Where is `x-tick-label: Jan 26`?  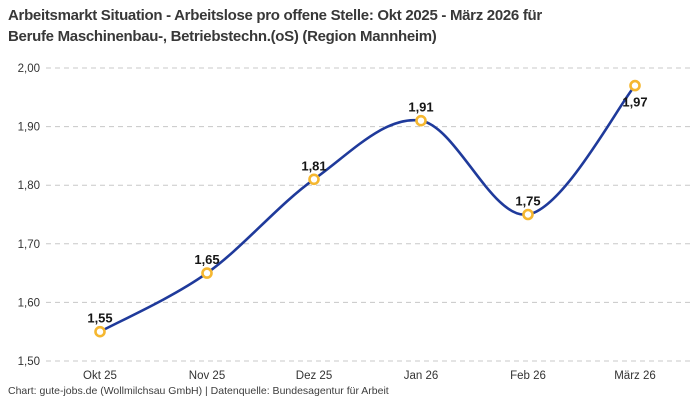 x-tick-label: Jan 26 is located at coordinates (421, 376).